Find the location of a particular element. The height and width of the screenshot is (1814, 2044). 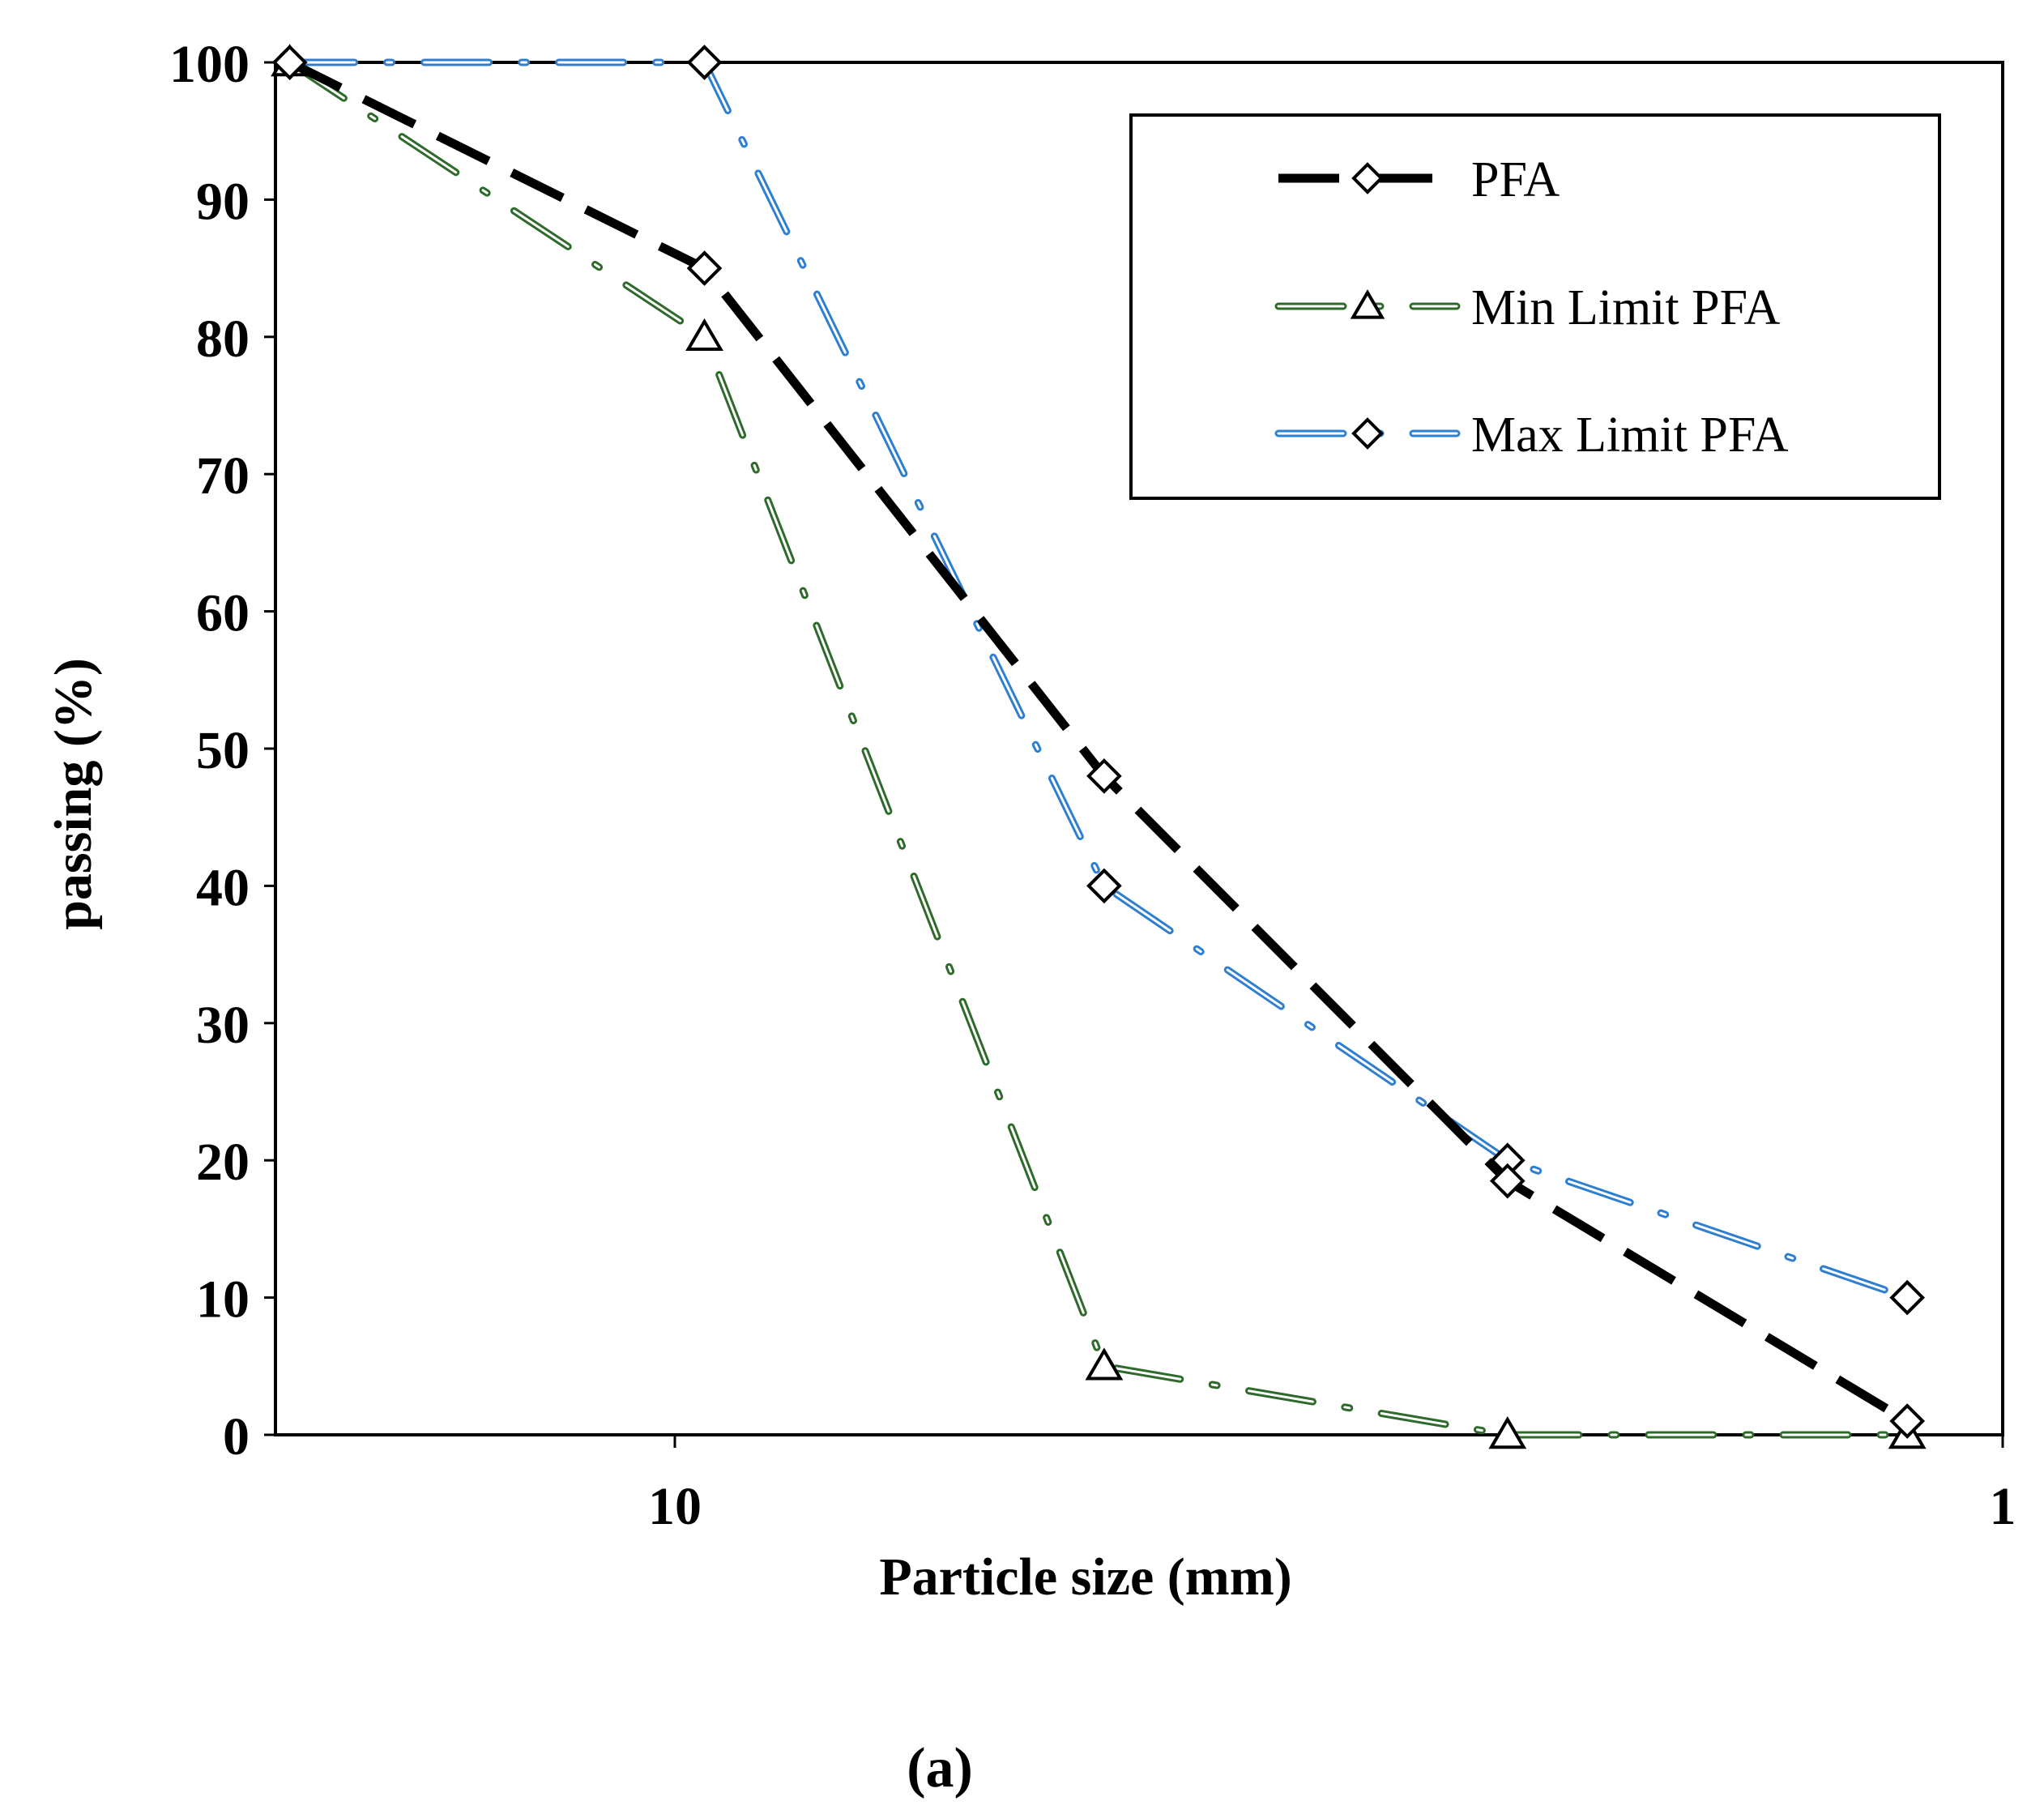

y-tick-label: 30 is located at coordinates (223, 1025).